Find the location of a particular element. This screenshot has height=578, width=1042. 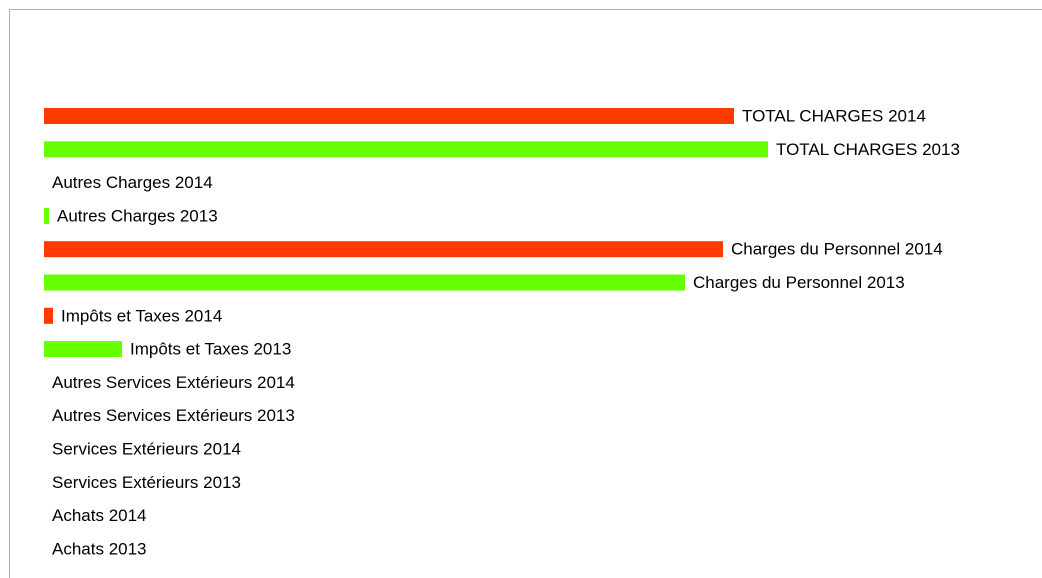

bar-label: Impôts et Taxes 2013 is located at coordinates (210, 349).